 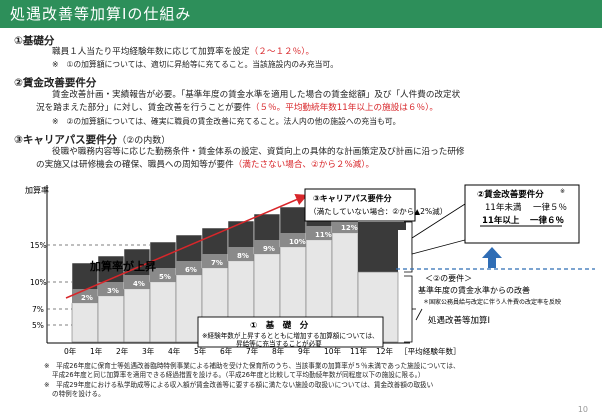 What do you see at coordinates (290, 335) in the screenshot?
I see `base-box-line1: ※経験年数が上昇するとともに増加する加算額については、` at bounding box center [290, 335].